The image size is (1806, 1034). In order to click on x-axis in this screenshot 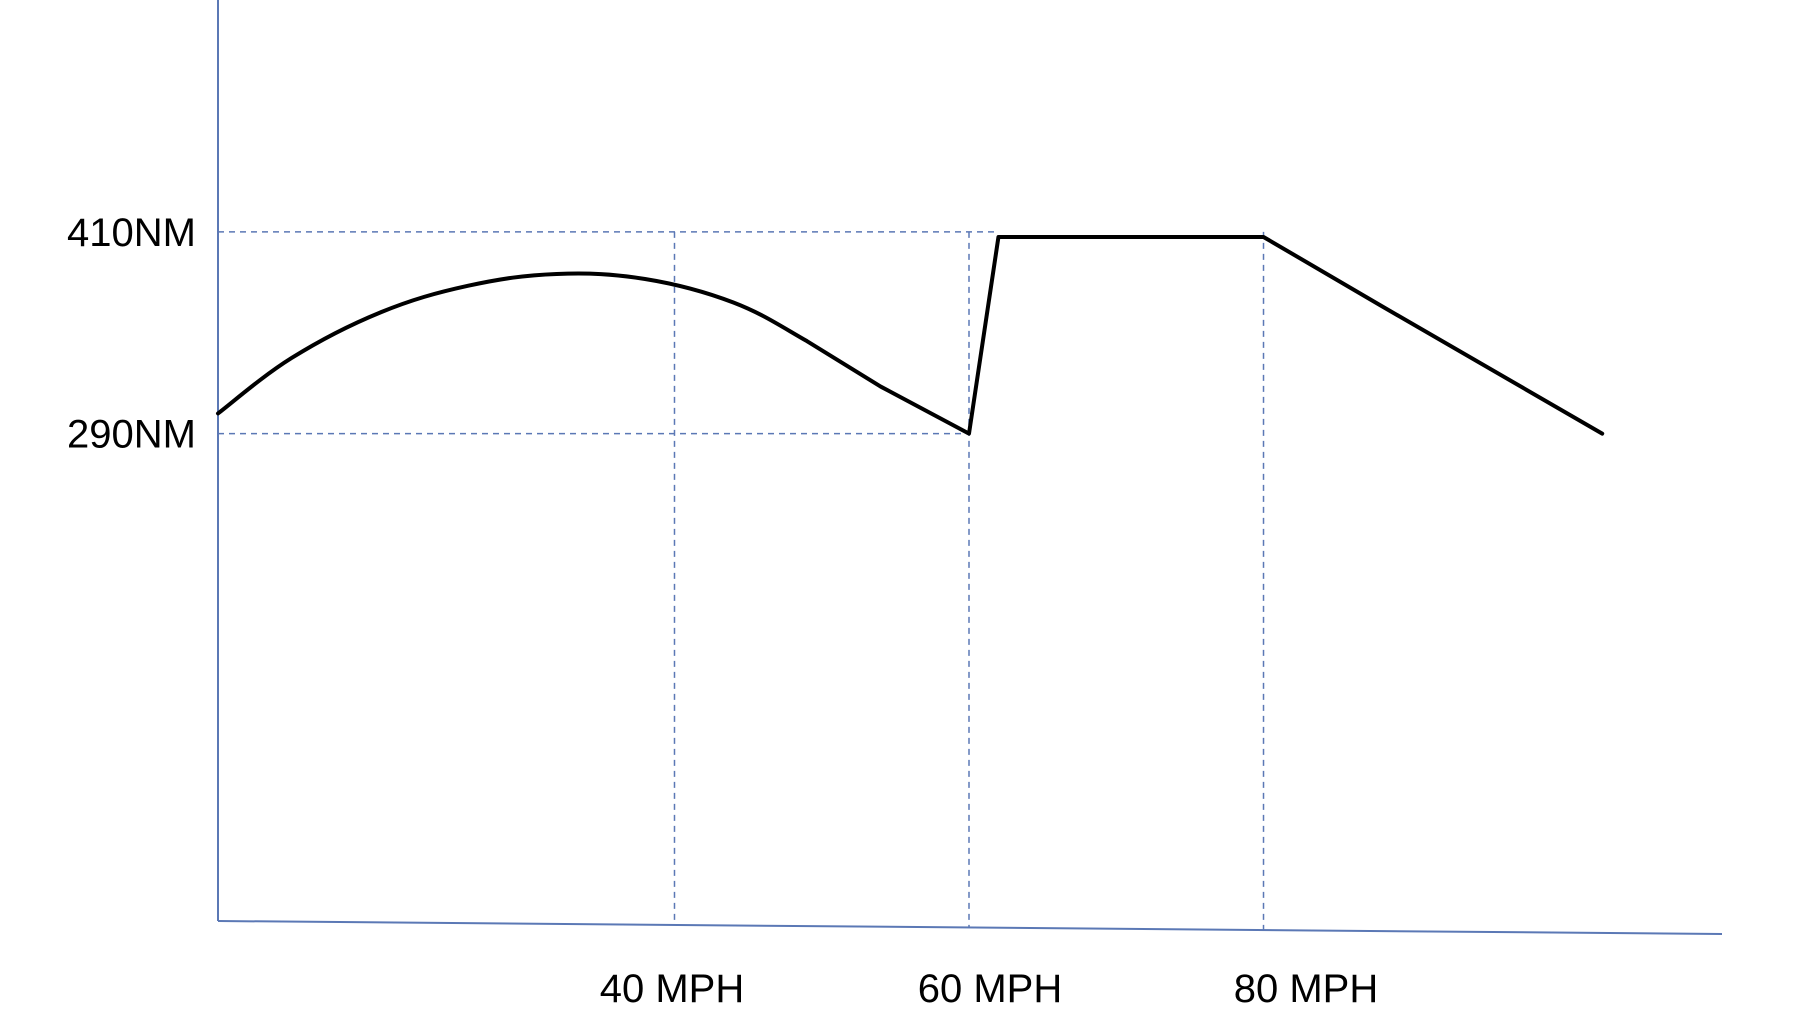, I will do `click(970, 927)`.